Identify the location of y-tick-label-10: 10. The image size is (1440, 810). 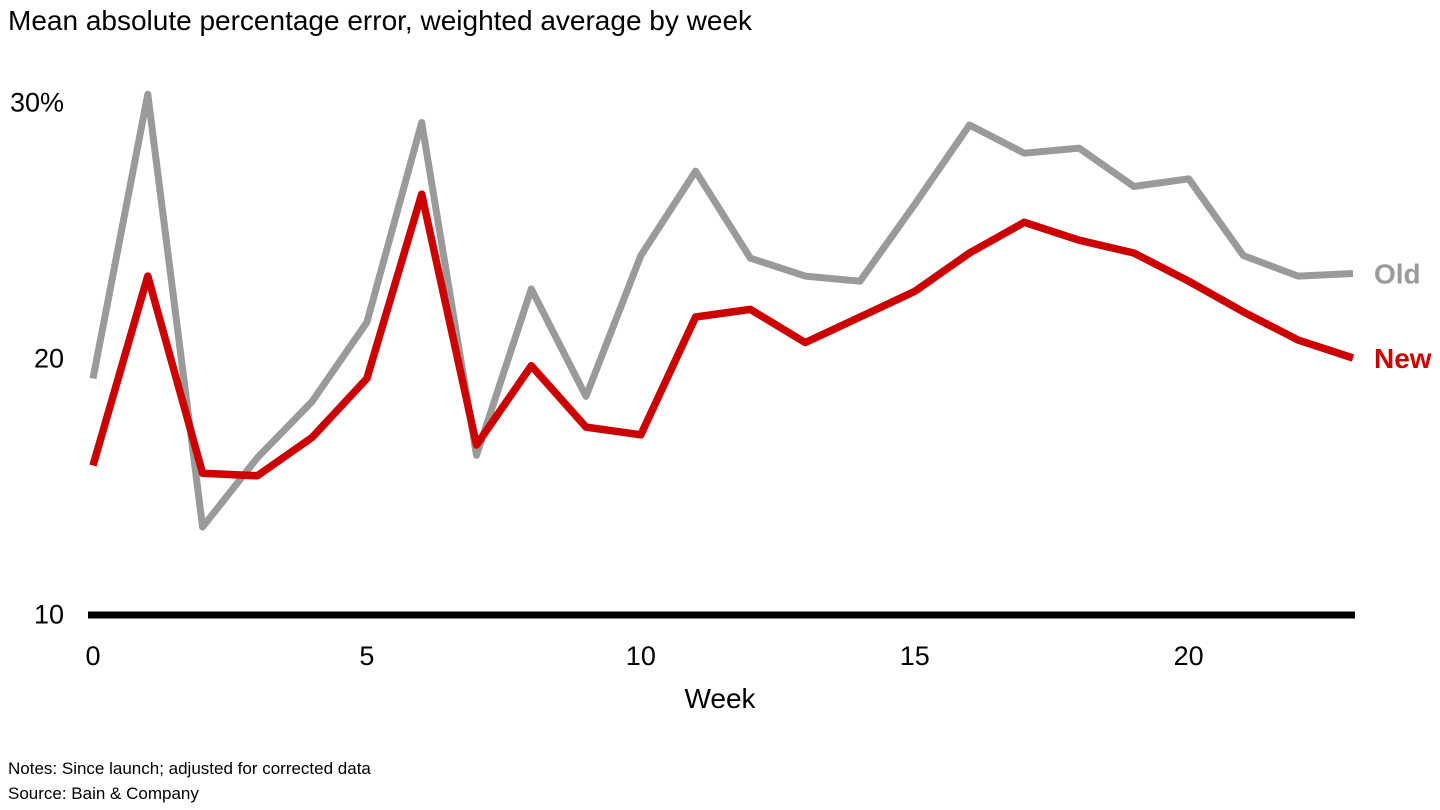
(49, 615).